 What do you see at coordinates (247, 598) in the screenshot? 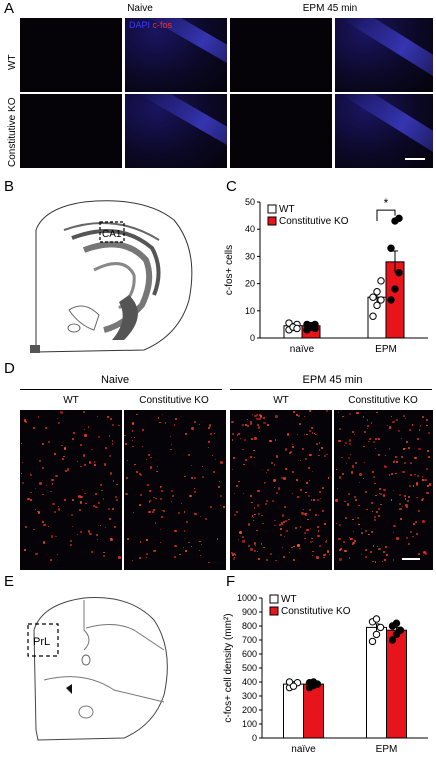
I see `y-tick-label: 1000` at bounding box center [247, 598].